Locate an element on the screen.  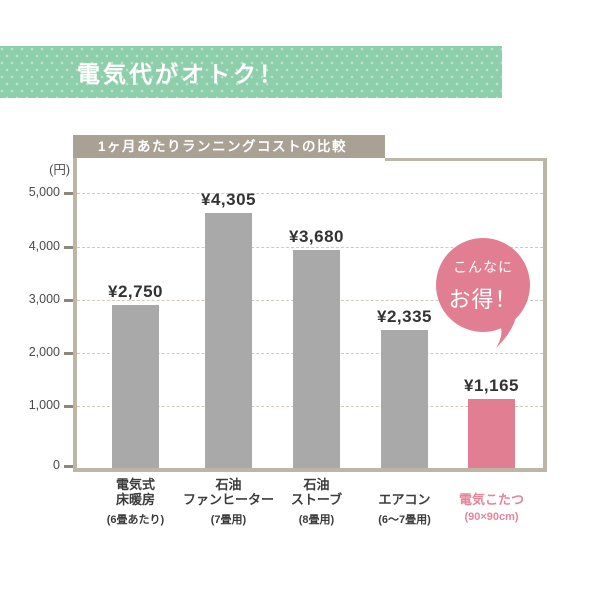
y-axis-line is located at coordinates (75, 315).